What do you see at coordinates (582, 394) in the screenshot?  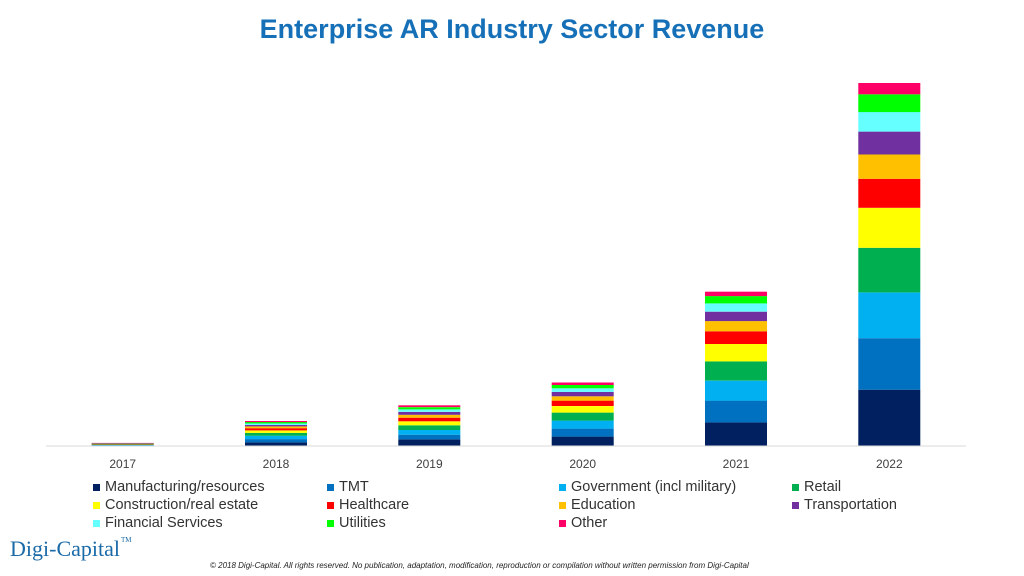 I see `bar-segment-2020-transportation` at bounding box center [582, 394].